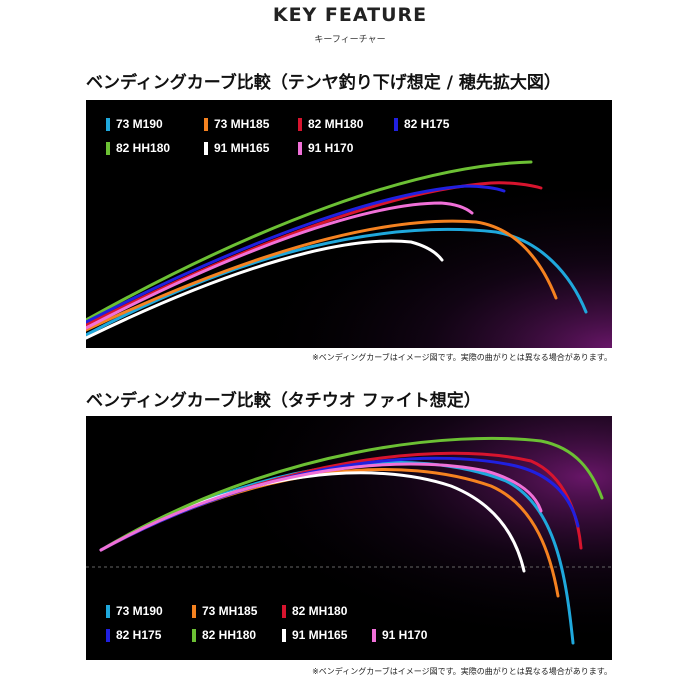 The width and height of the screenshot is (700, 700). Describe the element at coordinates (462, 671) in the screenshot. I see `chart2-note: ※ベンディングカーブはイメージ図です。実際の曲がりとは異なる場合があります。` at that location.